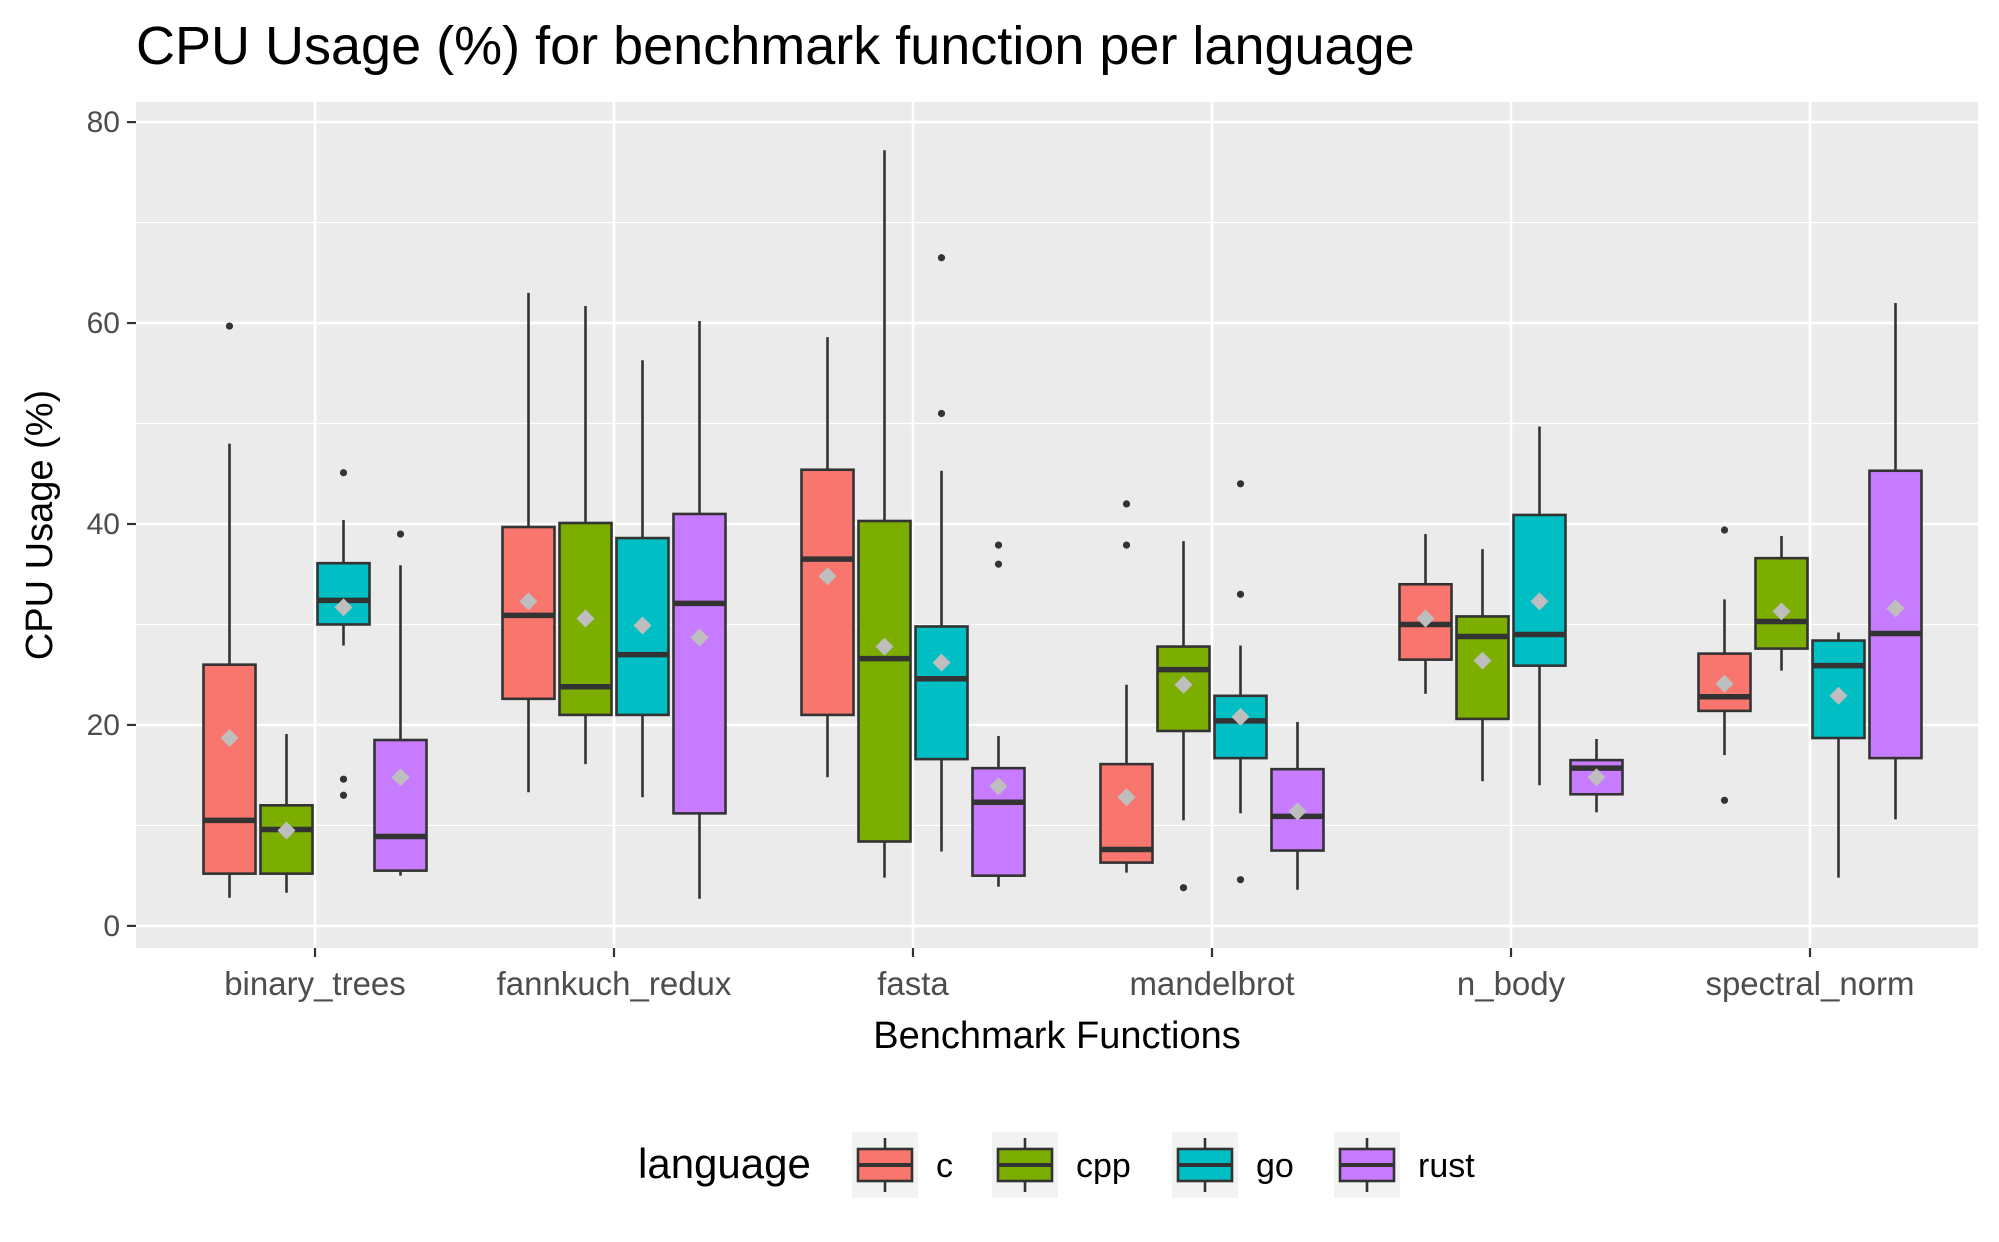 The width and height of the screenshot is (1999, 1242). I want to click on x-tick-label: n_body, so click(1511, 983).